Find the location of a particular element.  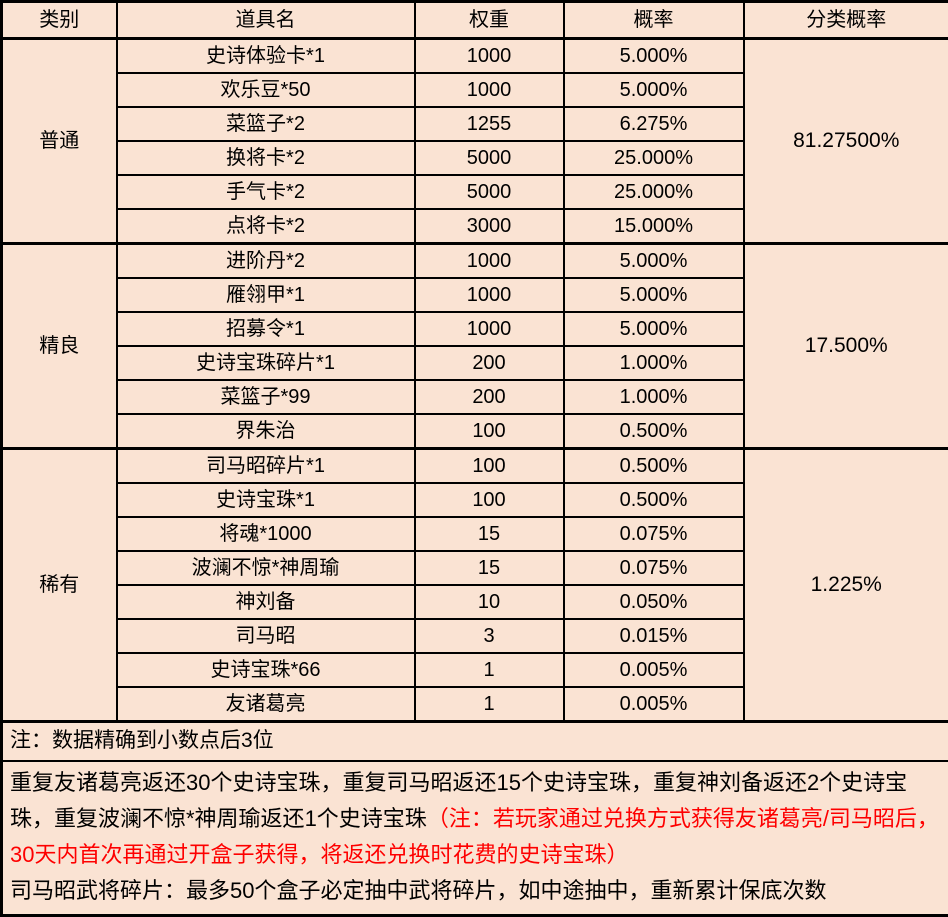

item-name-cell: 菜篮子*2 is located at coordinates (266, 124).